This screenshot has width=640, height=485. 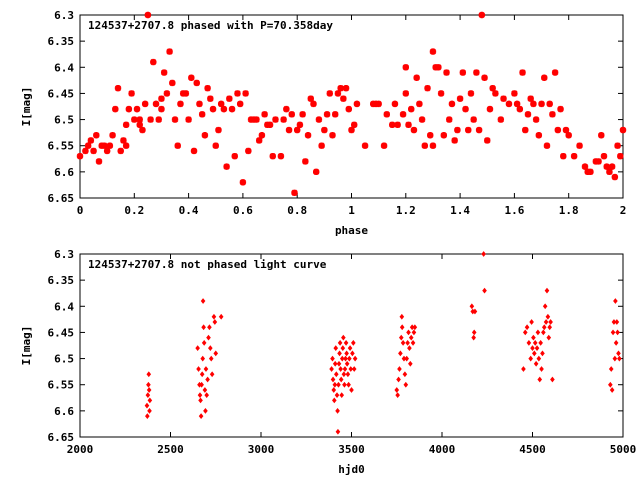 What do you see at coordinates (26, 346) in the screenshot?
I see `y-axis-label: I[mag]` at bounding box center [26, 346].